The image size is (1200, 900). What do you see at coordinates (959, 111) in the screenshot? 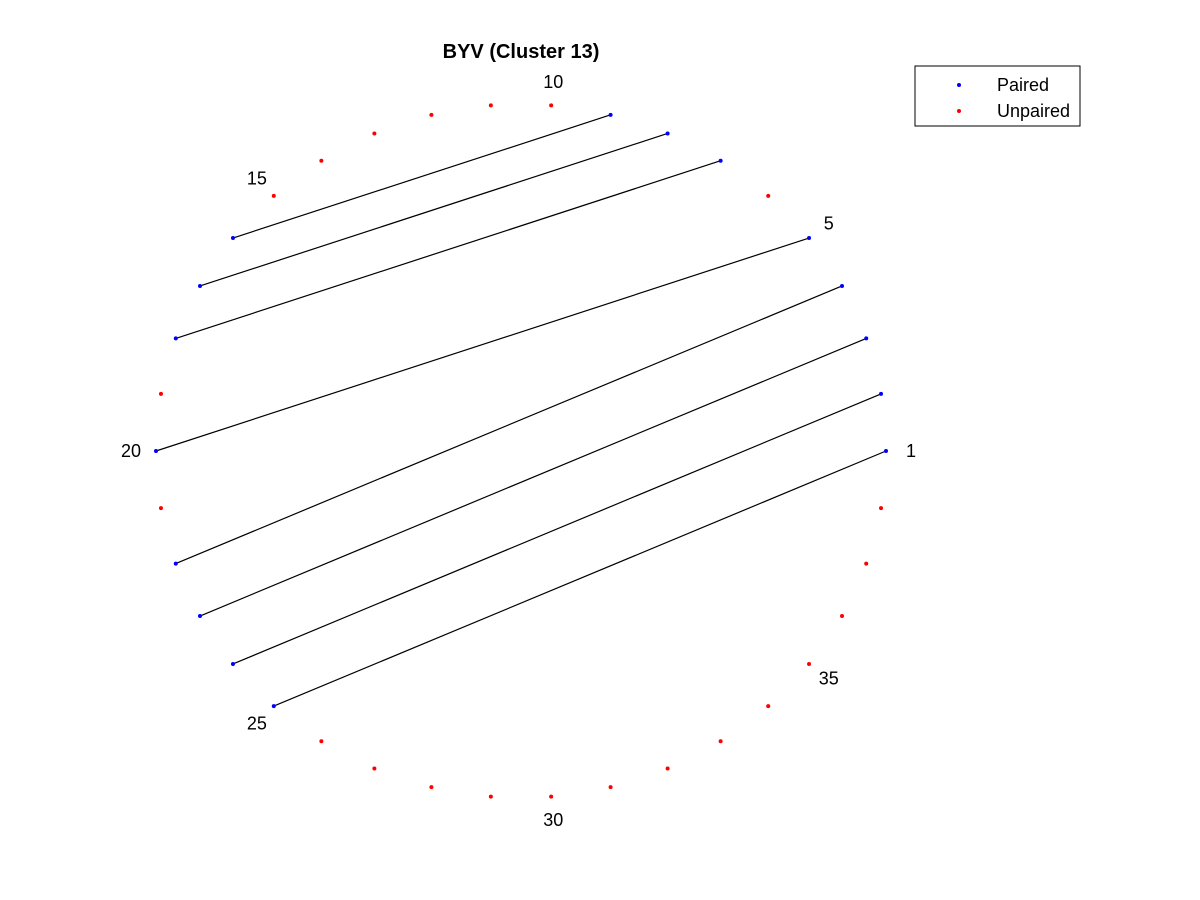
I see `legend-marker-unpaired` at bounding box center [959, 111].